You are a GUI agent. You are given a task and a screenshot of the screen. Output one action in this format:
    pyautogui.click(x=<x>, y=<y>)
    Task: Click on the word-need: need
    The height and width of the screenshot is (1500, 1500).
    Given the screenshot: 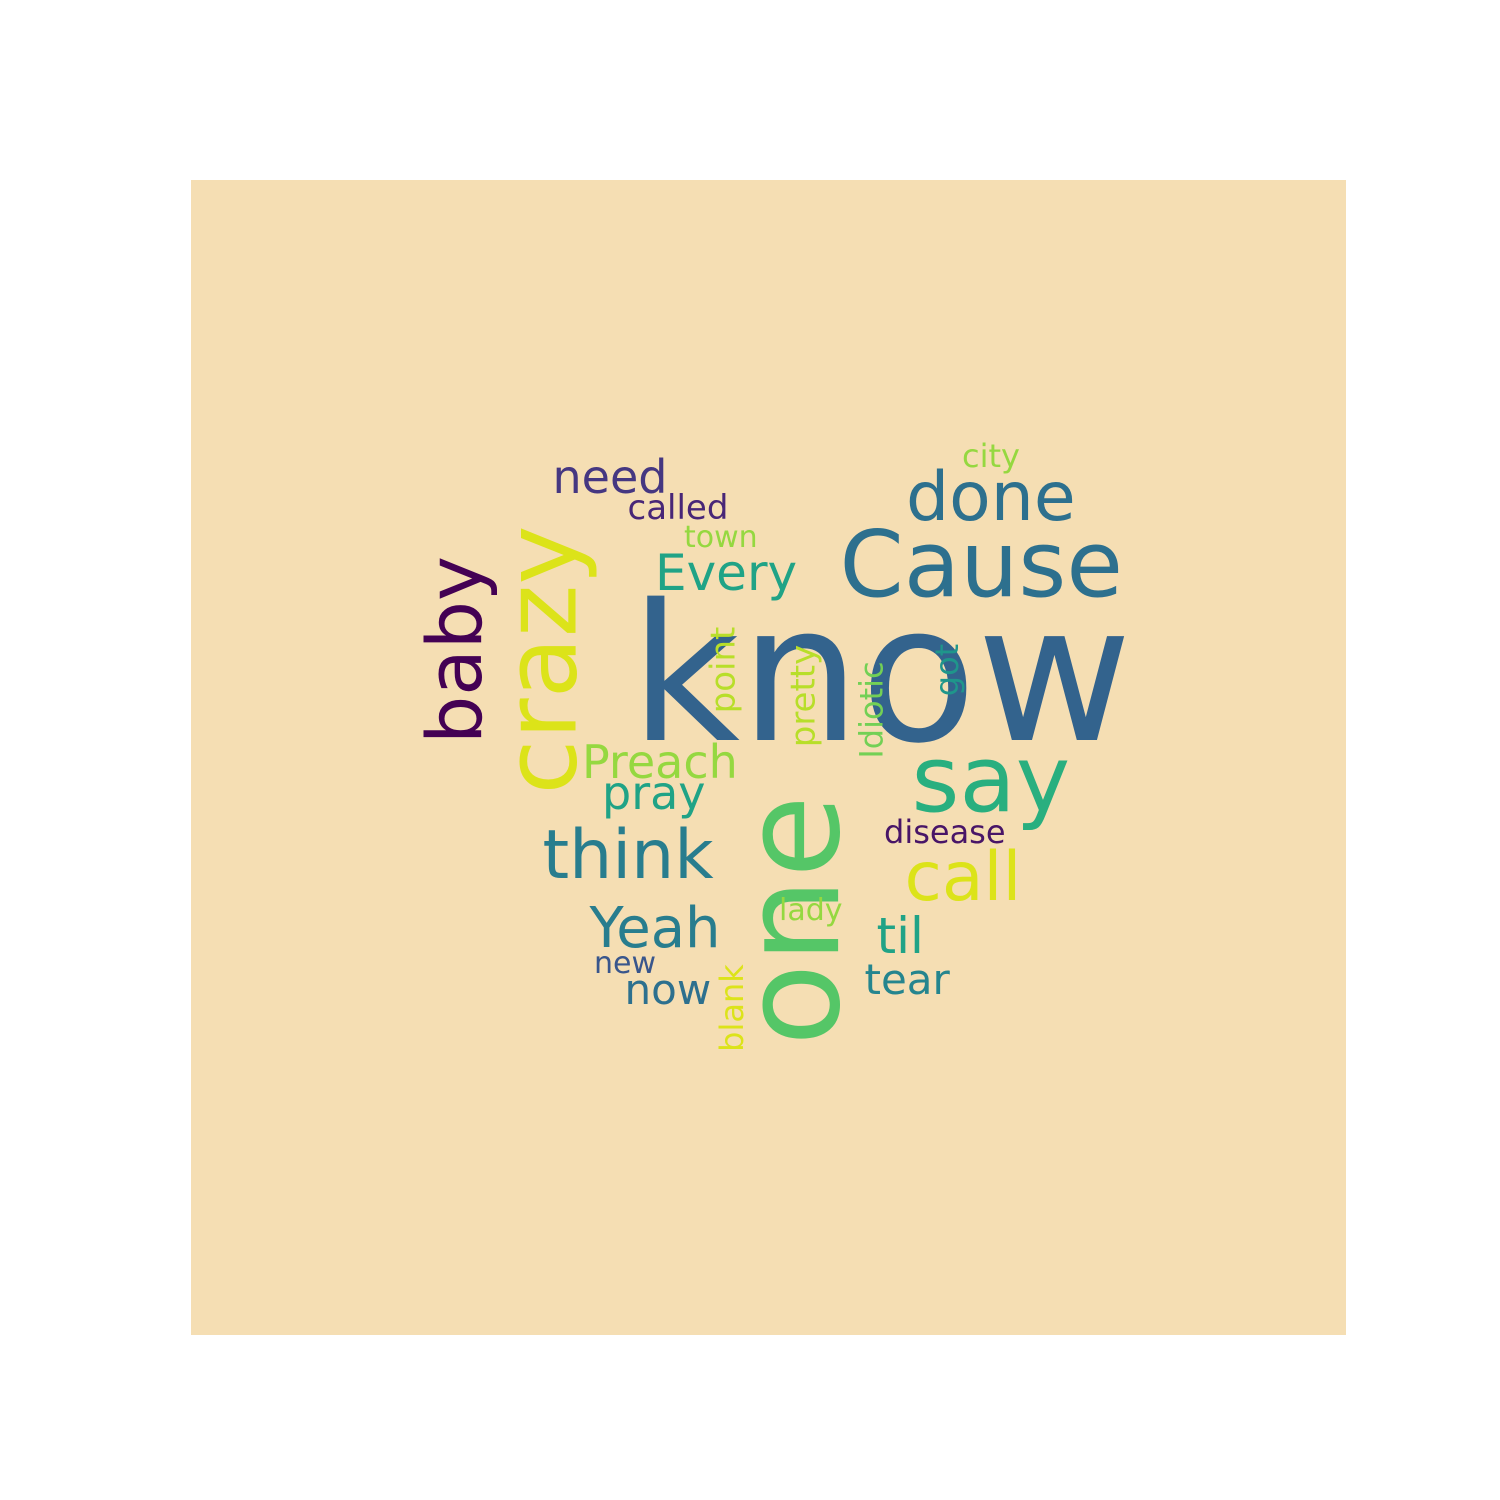 What is the action you would take?
    pyautogui.click(x=610, y=477)
    